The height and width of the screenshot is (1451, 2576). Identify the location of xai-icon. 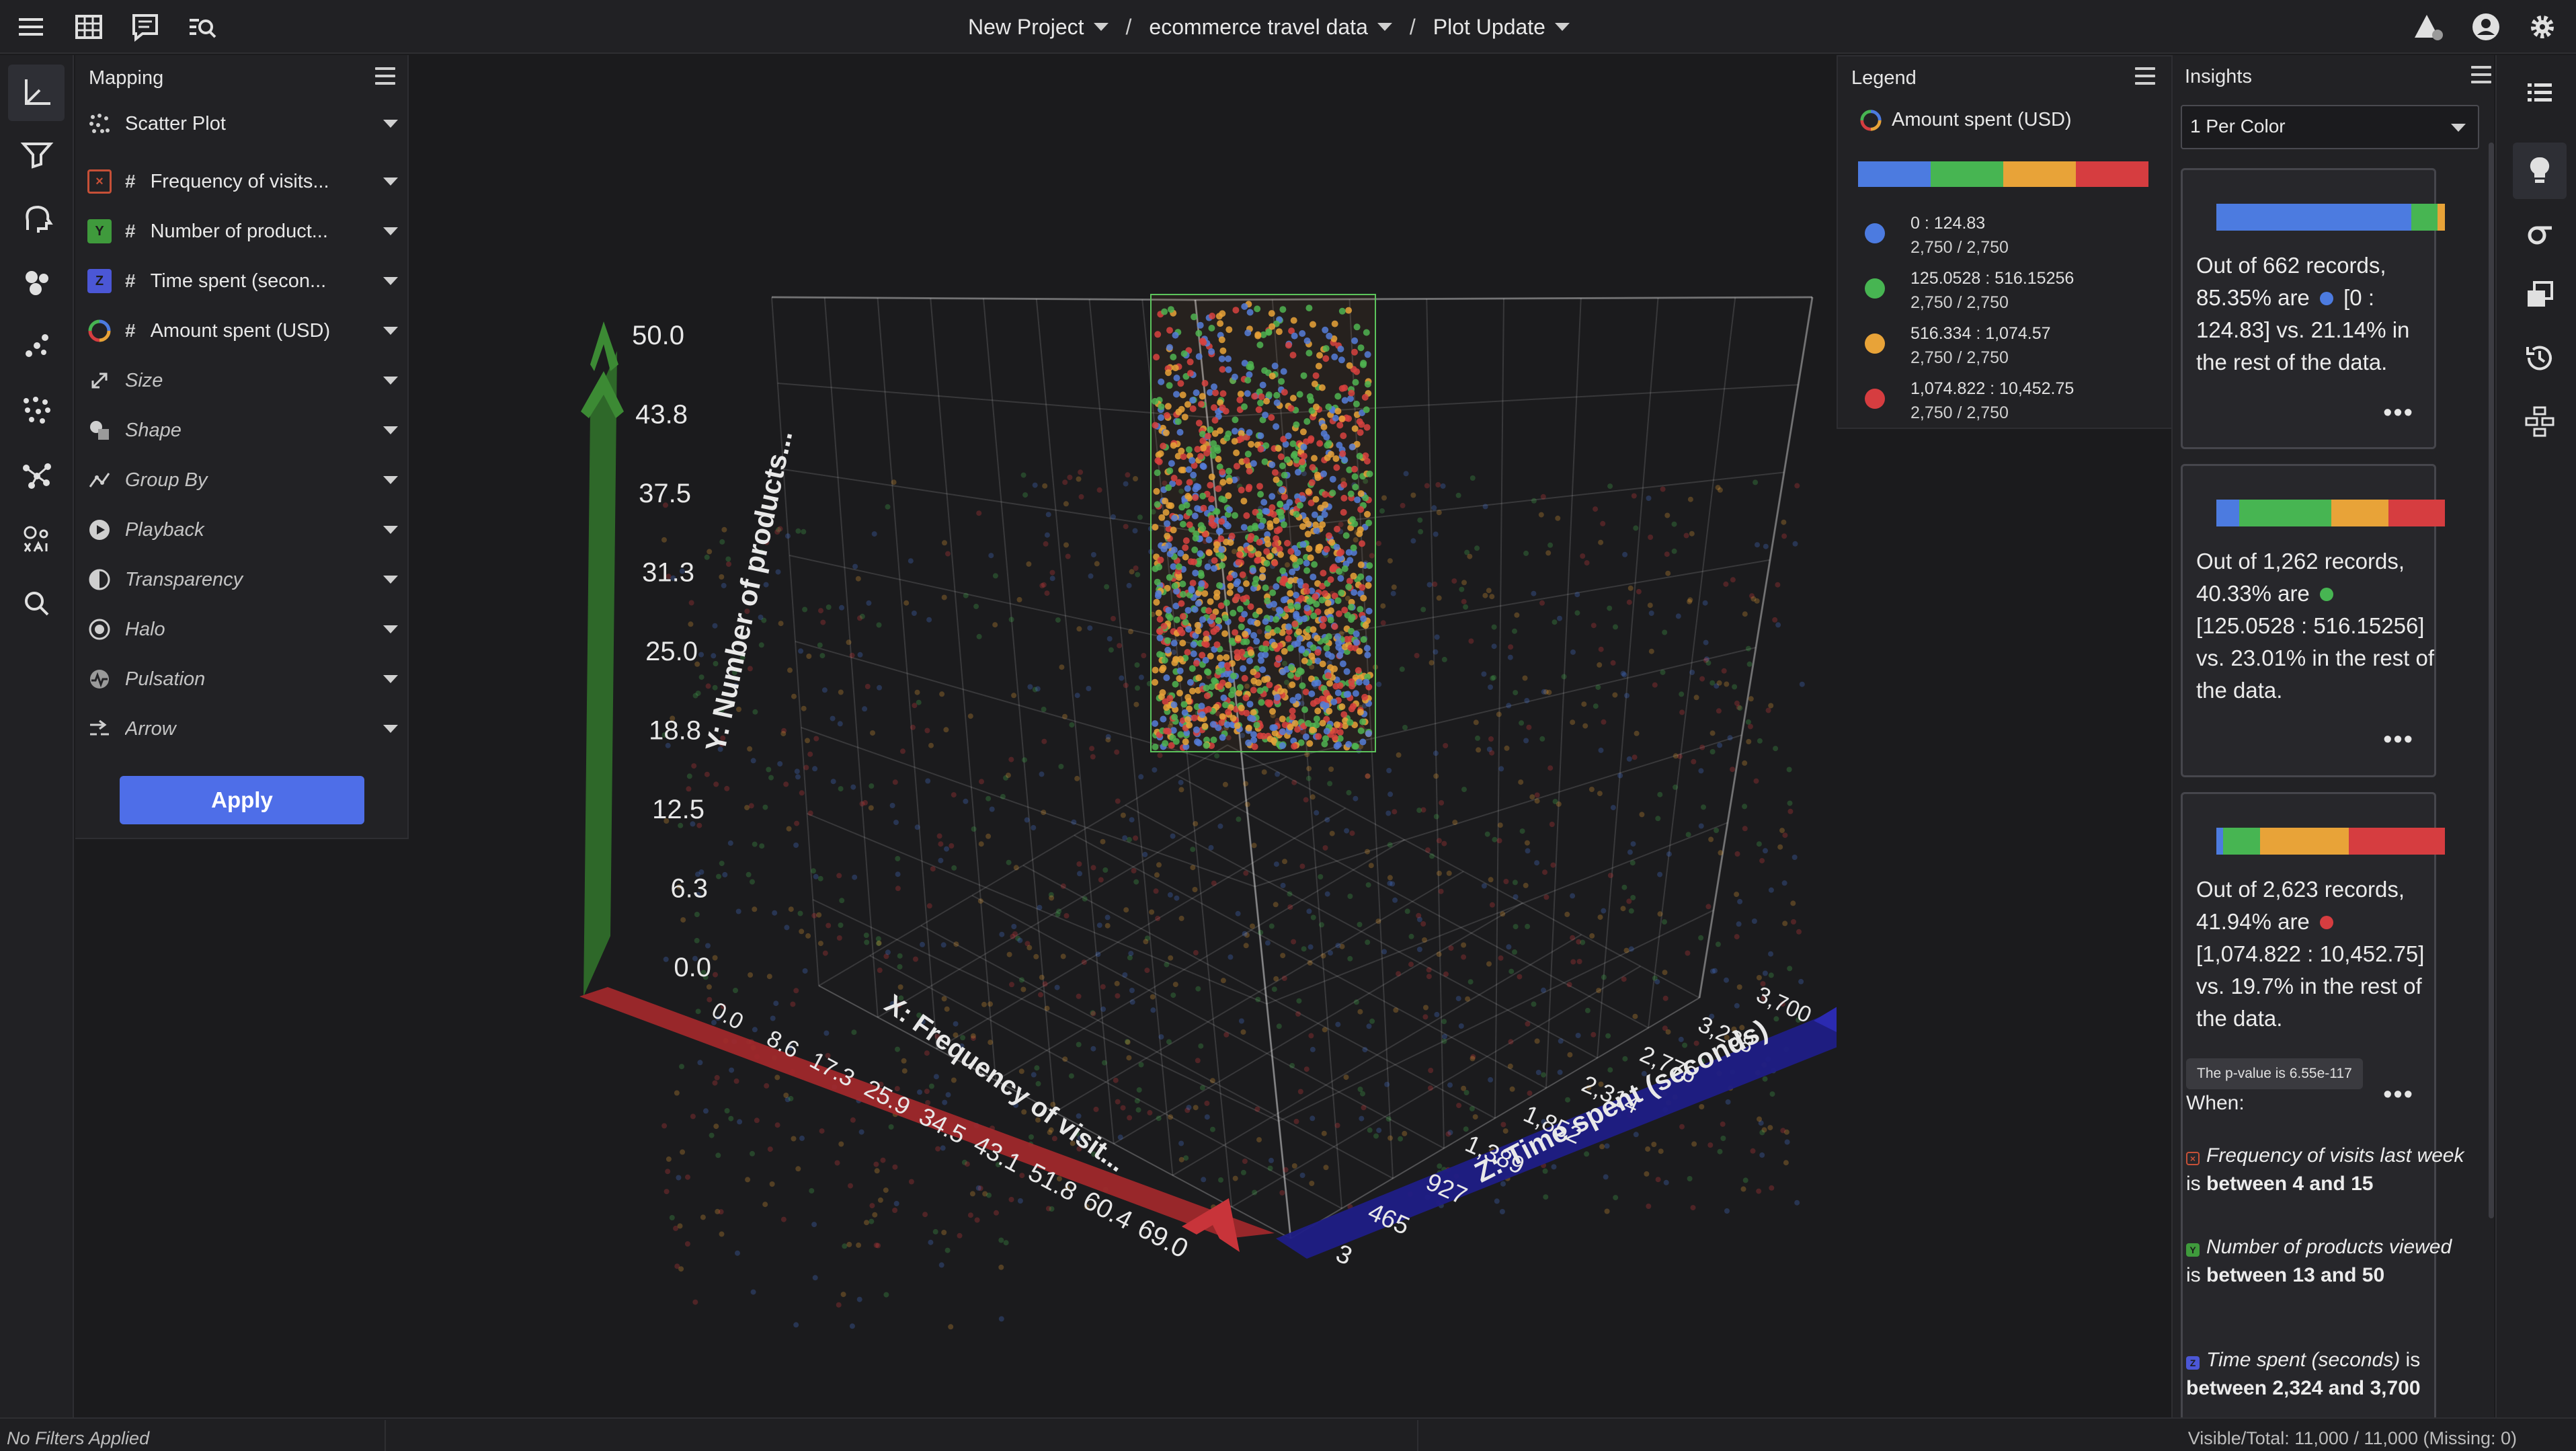
(37, 539).